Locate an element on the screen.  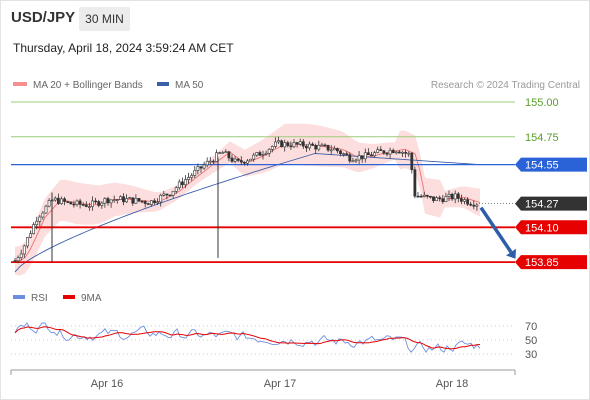
credit-text: Research © 2024 Trading Central is located at coordinates (505, 85).